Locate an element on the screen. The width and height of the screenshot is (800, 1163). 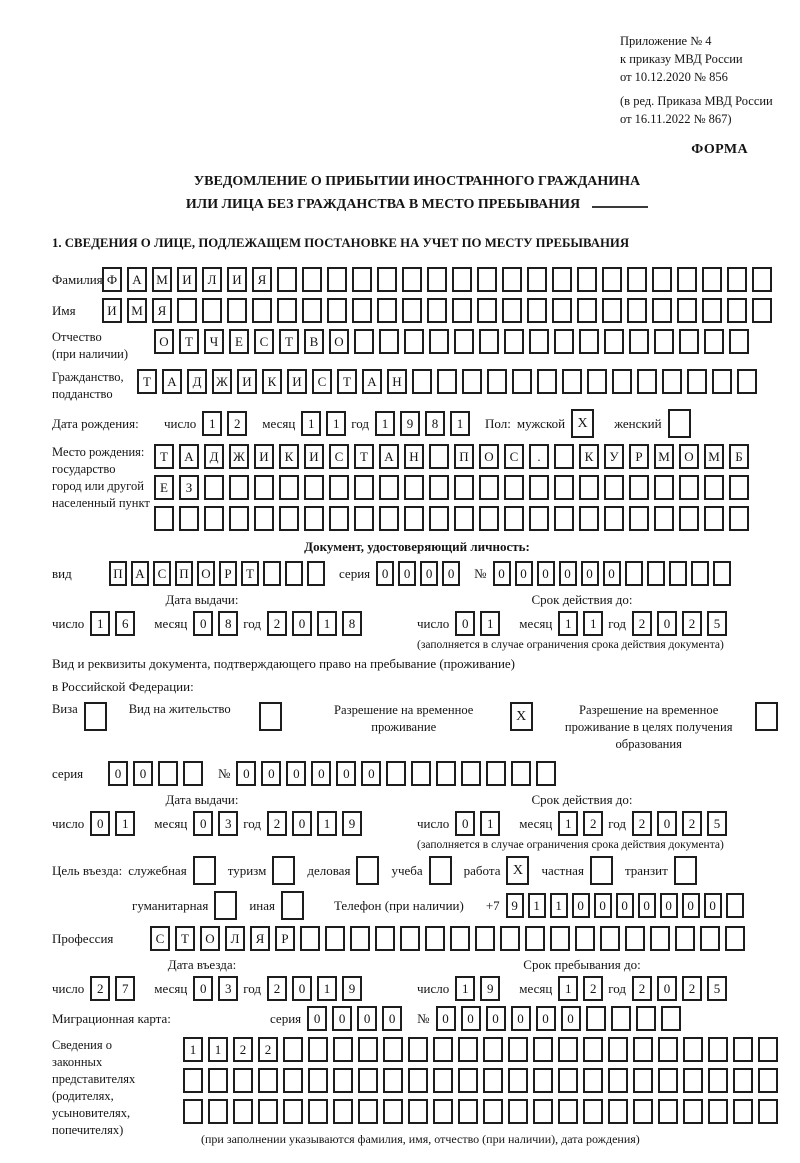
char-box: П is located at coordinates (184, 573).